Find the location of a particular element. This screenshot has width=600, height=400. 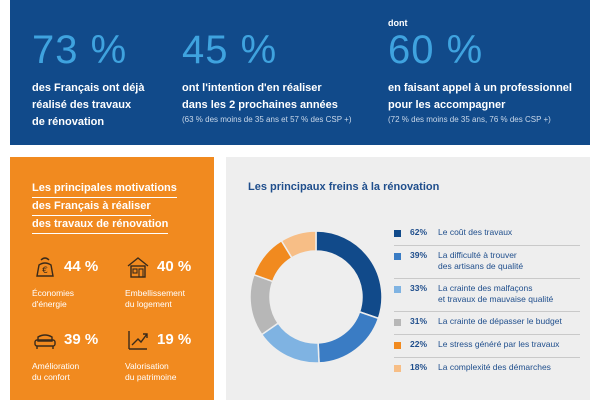

legend-percentage: 18% is located at coordinates (419, 367).